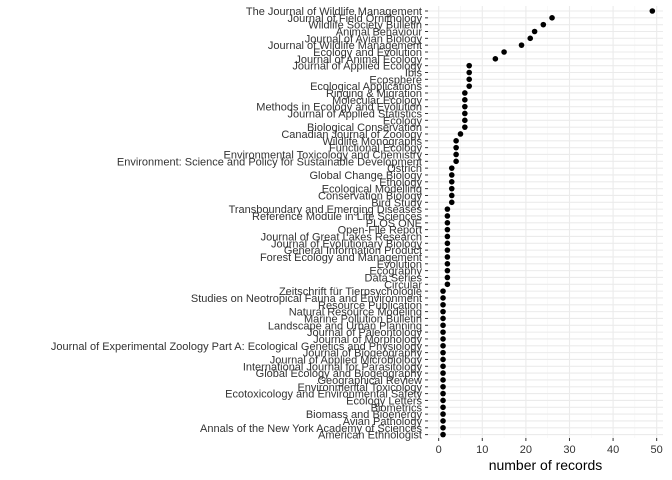 Image resolution: width=672 pixels, height=480 pixels. Describe the element at coordinates (395, 80) in the screenshot. I see `category-label: Ecosphere` at that location.